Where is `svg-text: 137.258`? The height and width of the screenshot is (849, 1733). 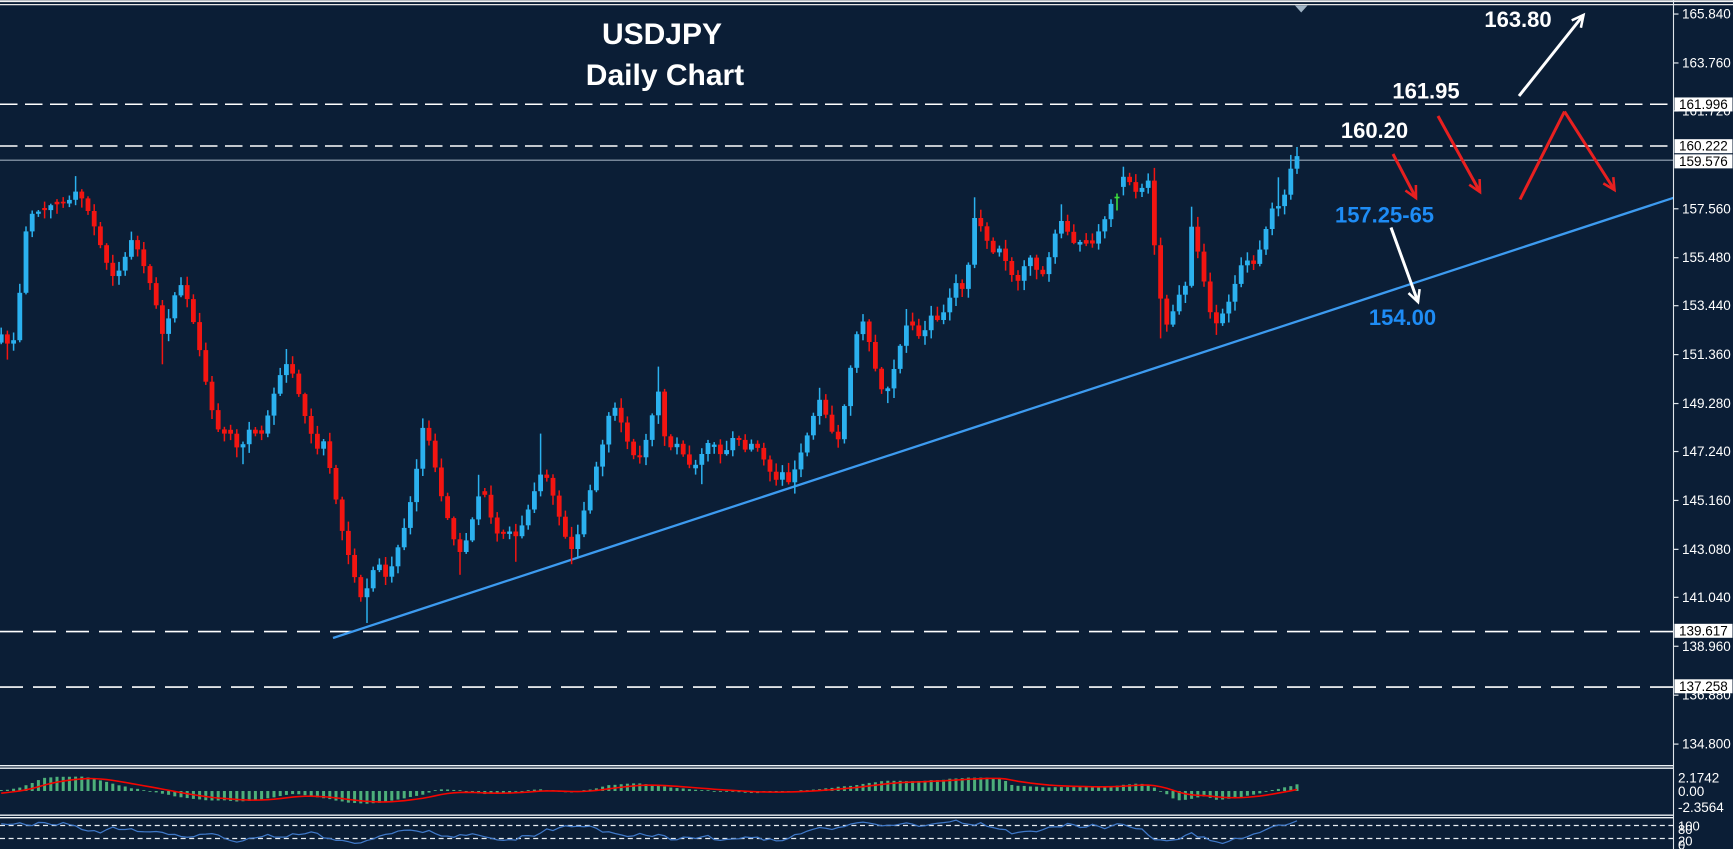 svg-text: 137.258 is located at coordinates (1703, 686).